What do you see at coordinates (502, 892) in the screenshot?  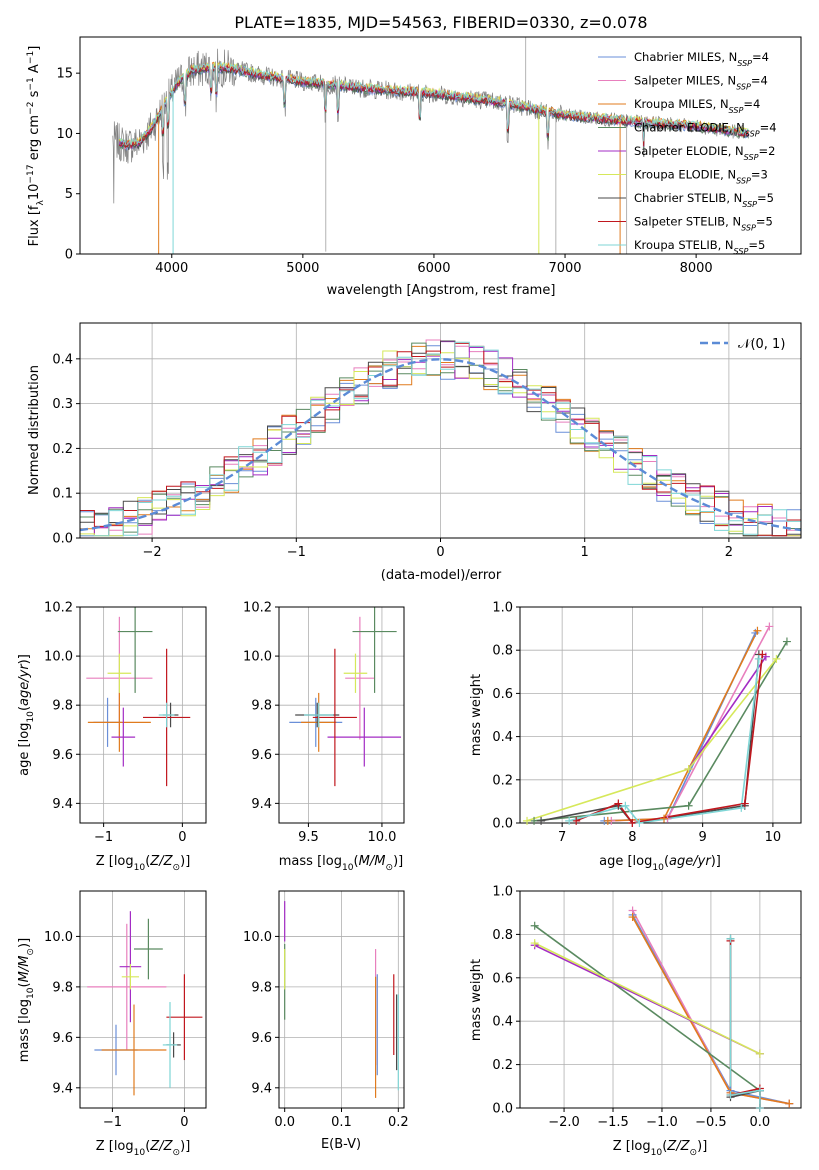 I see `y-tick-label: 1.0` at bounding box center [502, 892].